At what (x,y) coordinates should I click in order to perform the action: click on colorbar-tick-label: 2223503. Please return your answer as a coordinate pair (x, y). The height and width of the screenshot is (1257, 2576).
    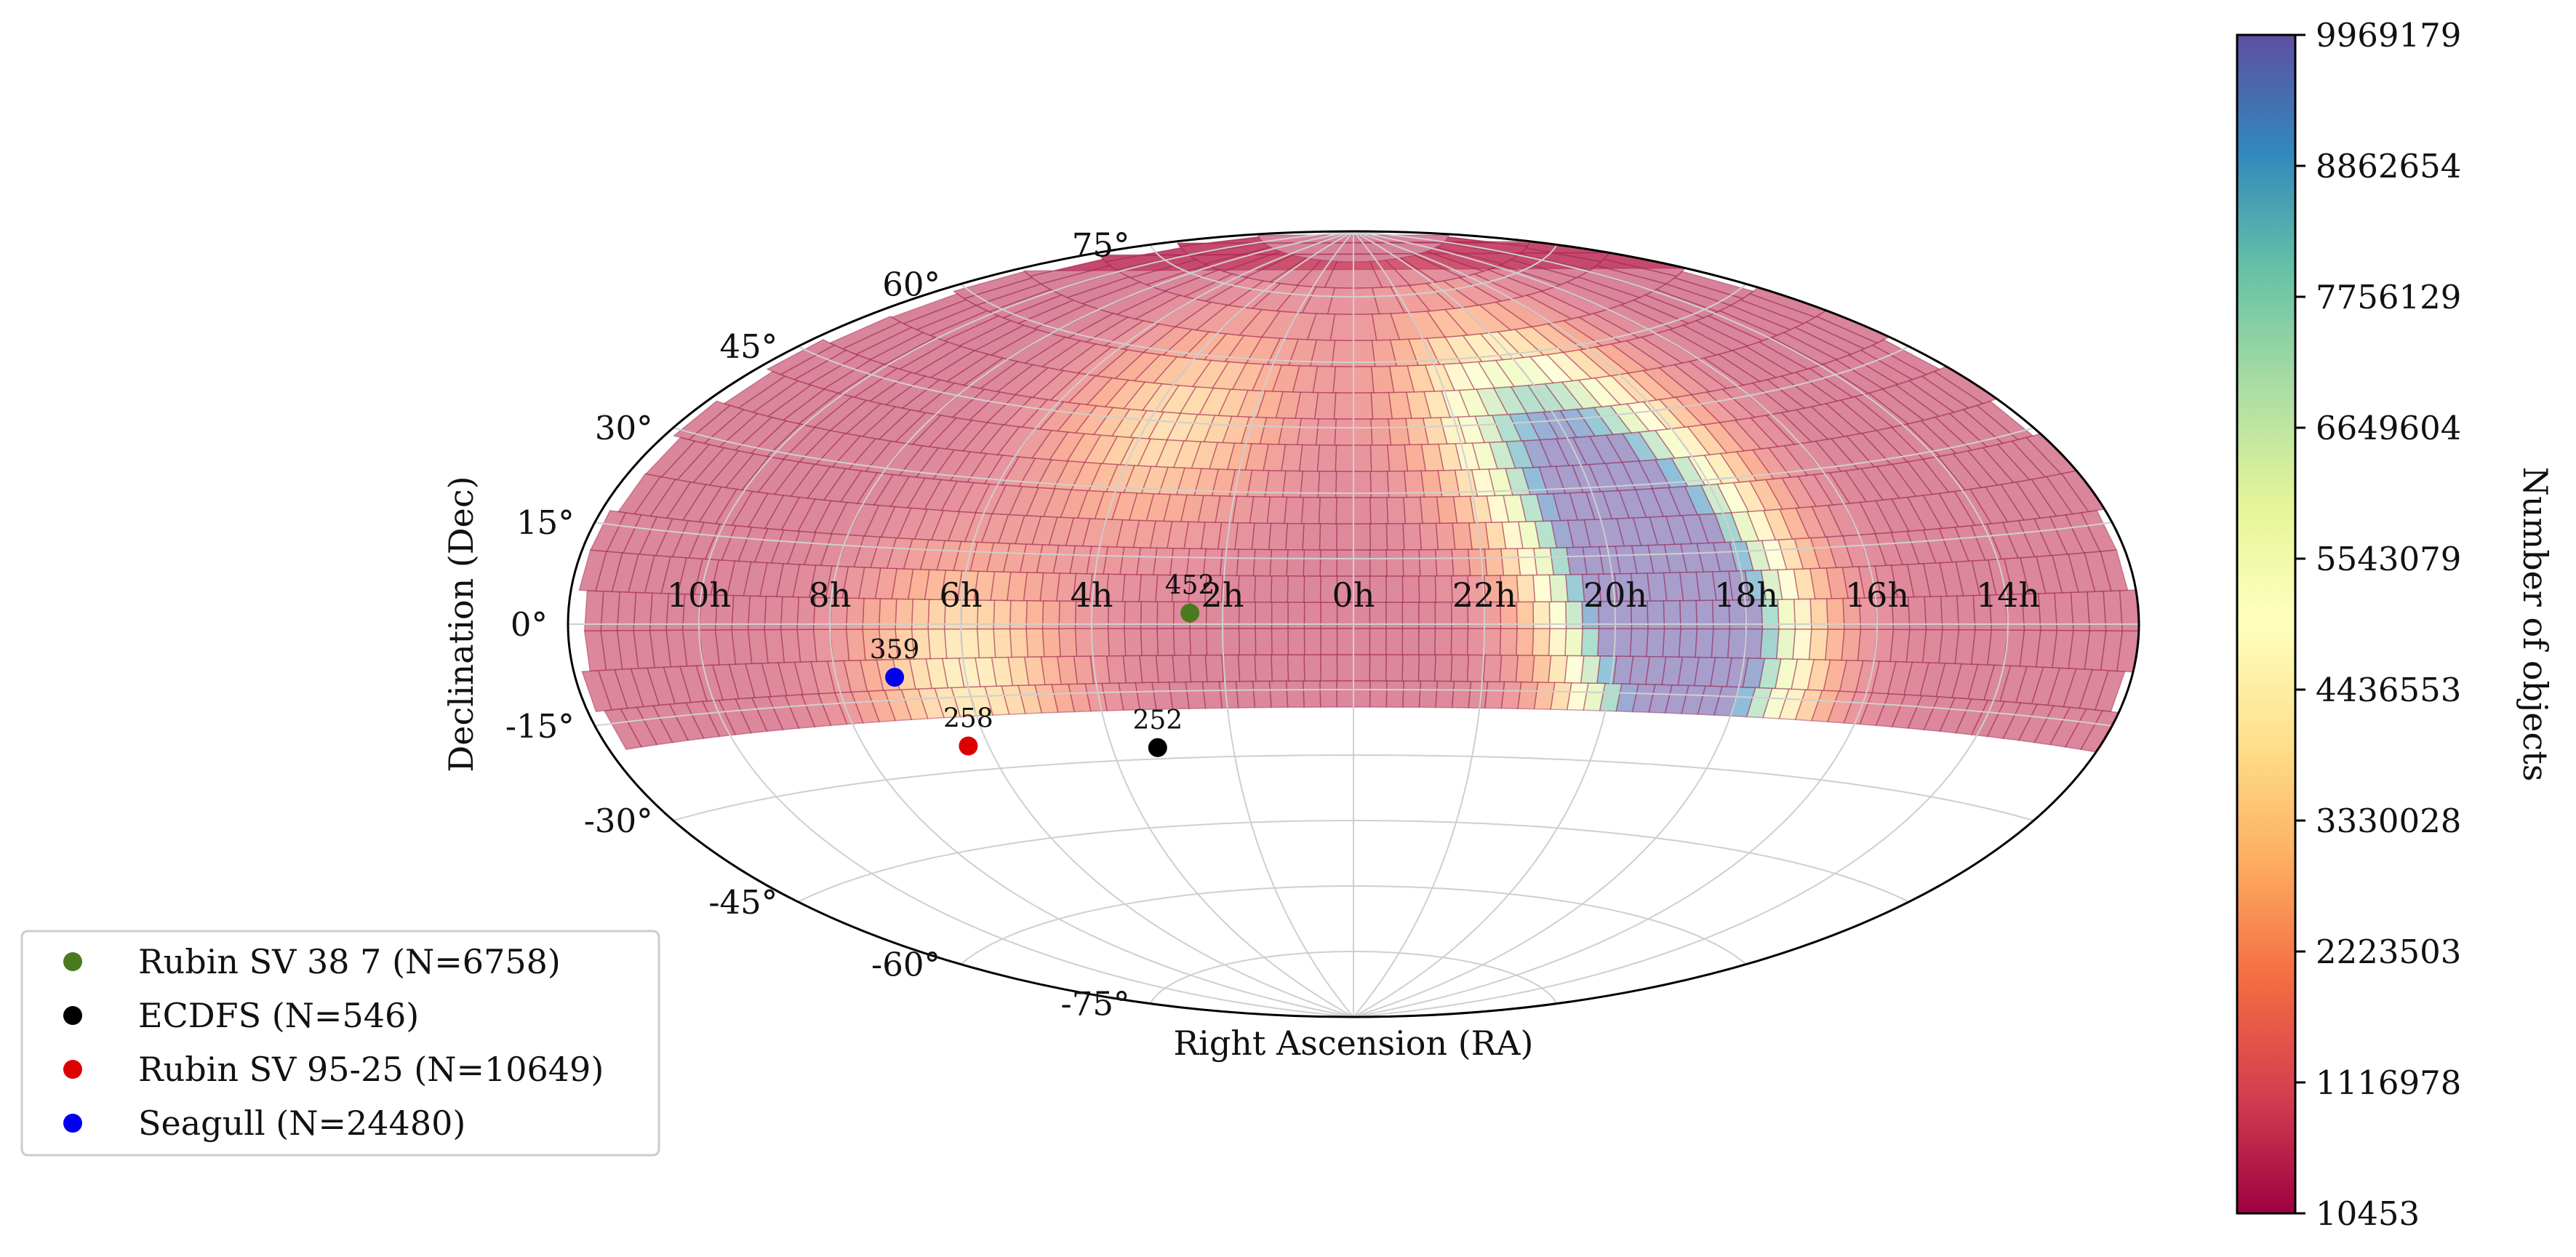
    Looking at the image, I should click on (2388, 952).